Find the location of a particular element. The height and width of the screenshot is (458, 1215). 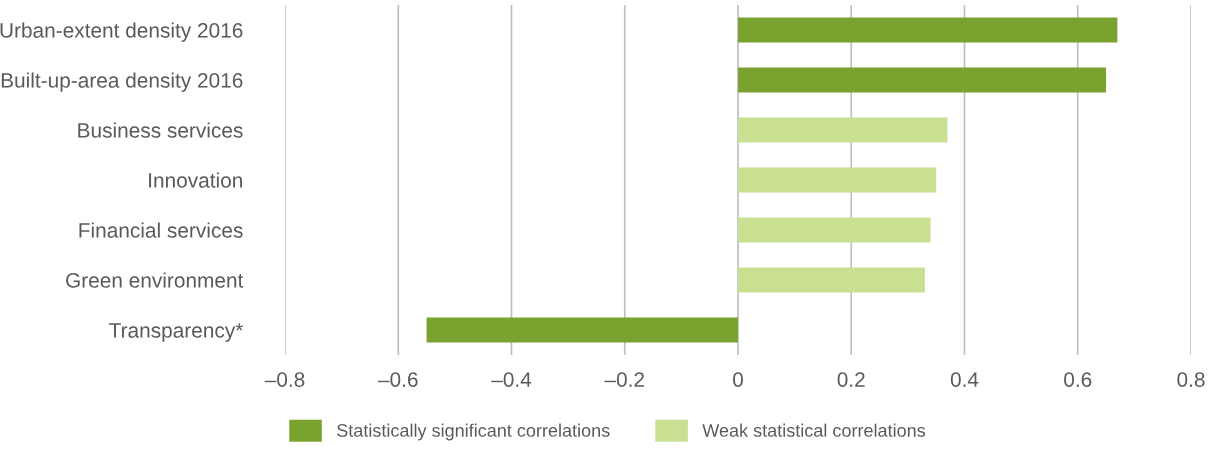

x-tick-label: 0 is located at coordinates (738, 379).